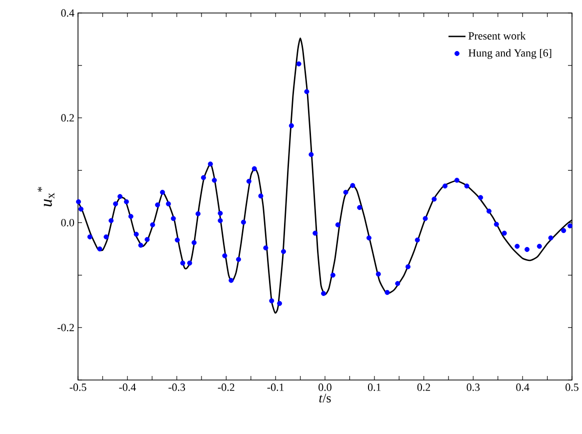 This screenshot has width=582, height=434. Describe the element at coordinates (226, 387) in the screenshot. I see `x-tick-label: -0.2` at that location.